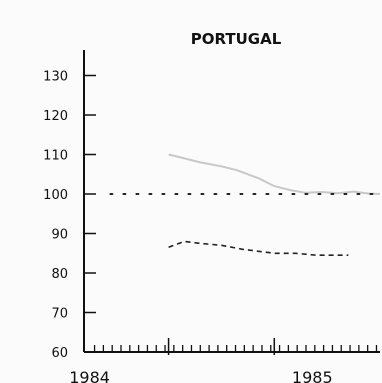  Describe the element at coordinates (59, 314) in the screenshot. I see `y-tick-label: 70` at that location.